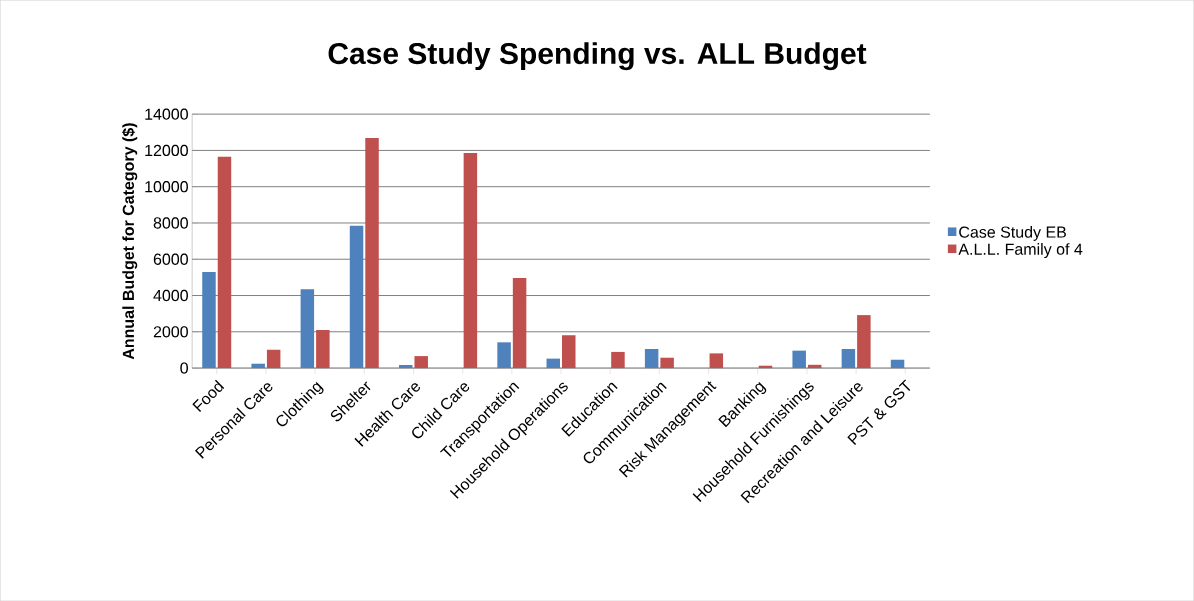  What do you see at coordinates (184, 368) in the screenshot?
I see `y-tick-label: 0` at bounding box center [184, 368].